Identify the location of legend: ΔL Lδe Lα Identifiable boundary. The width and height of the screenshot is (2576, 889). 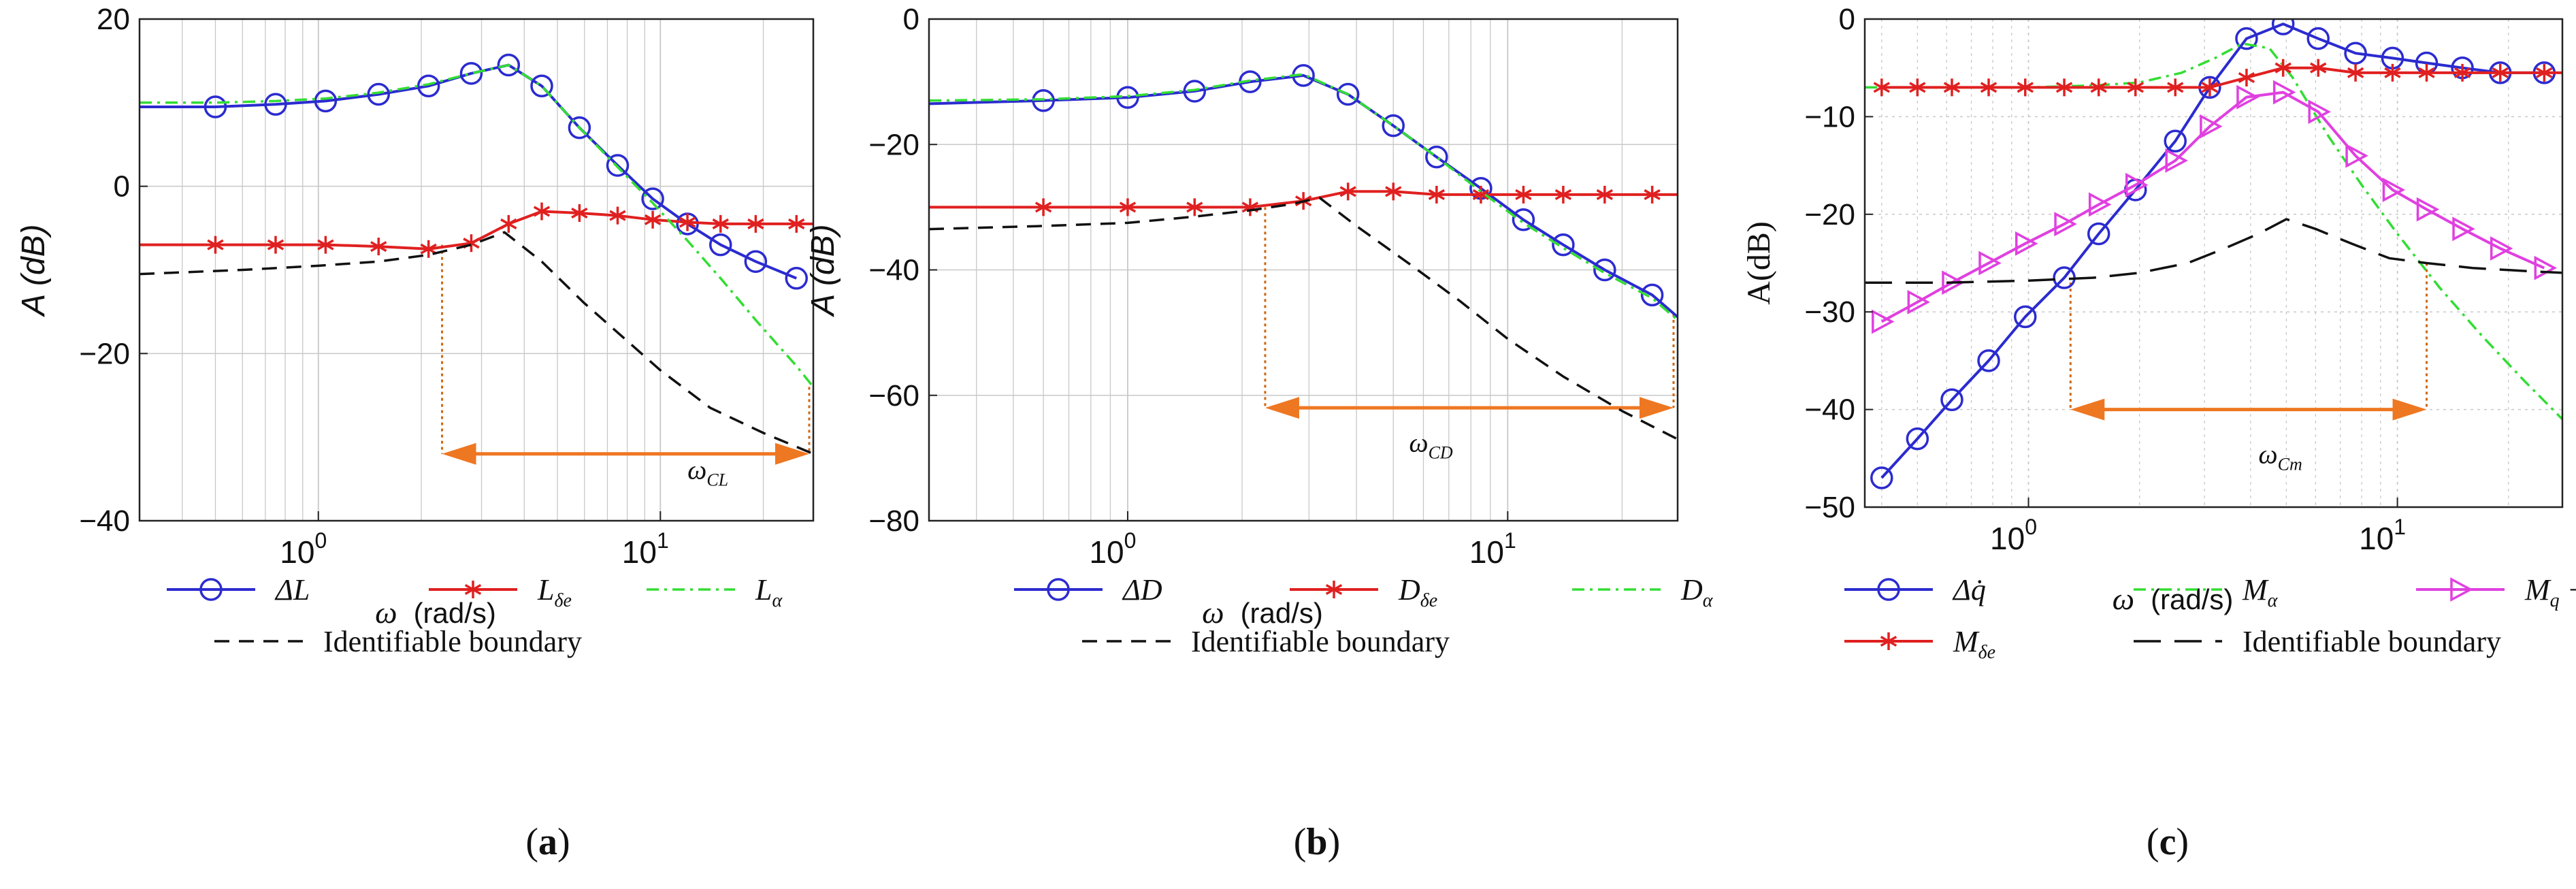
(475, 615).